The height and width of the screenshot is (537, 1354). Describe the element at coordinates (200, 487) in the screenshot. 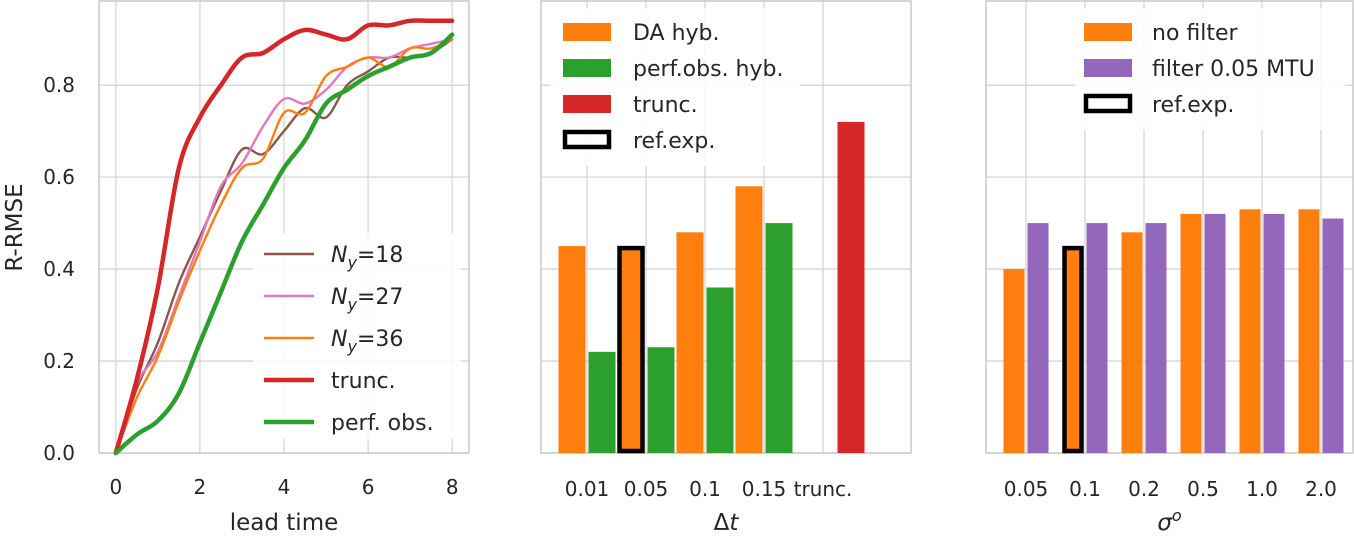

I see `x-tick-label: 2` at that location.